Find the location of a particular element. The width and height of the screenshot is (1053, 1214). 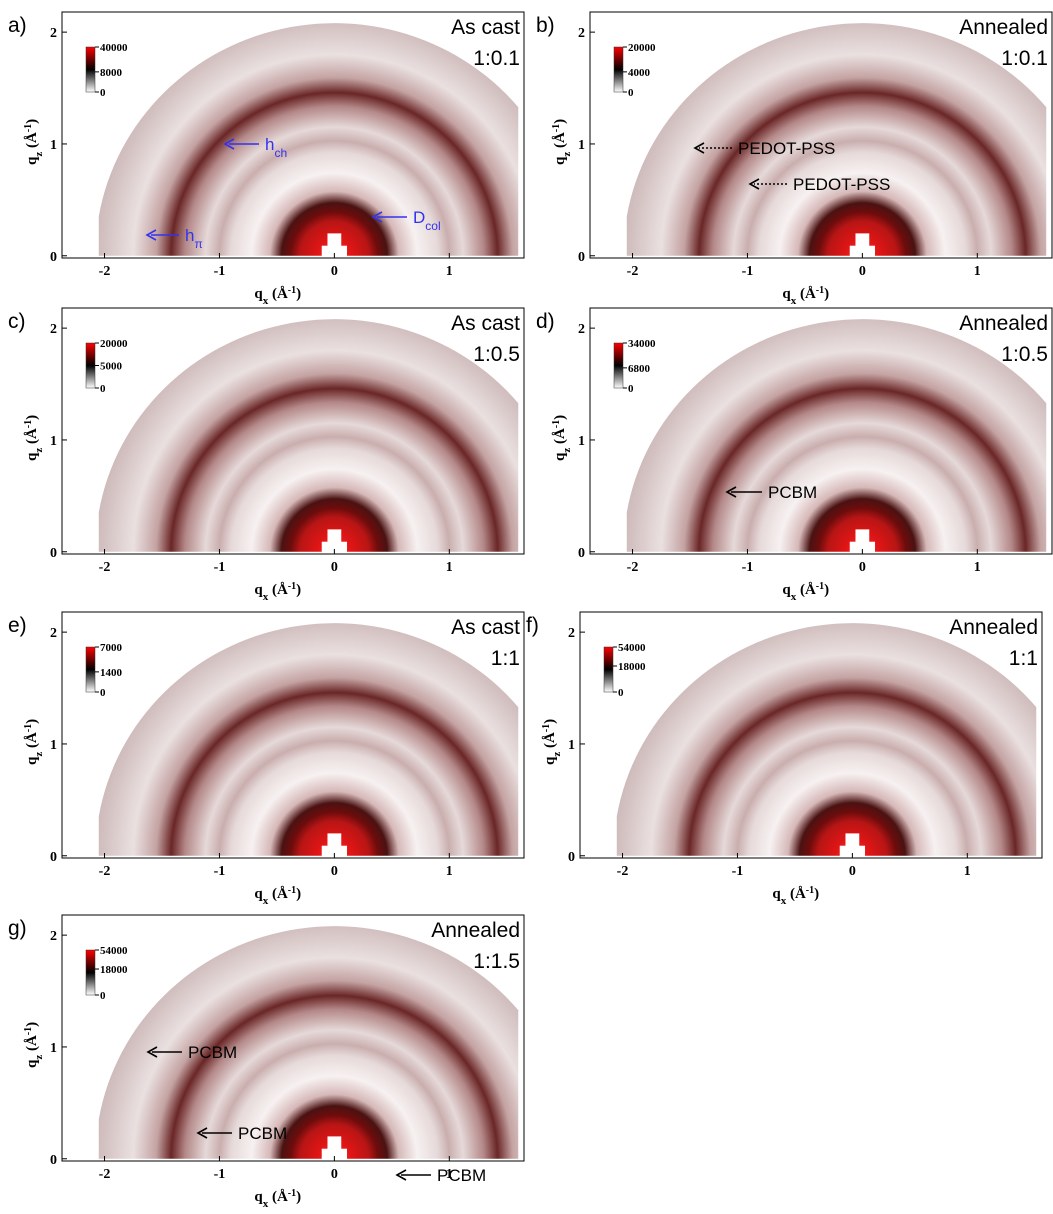

annotation-text: PEDOT-PSS is located at coordinates (786, 148).